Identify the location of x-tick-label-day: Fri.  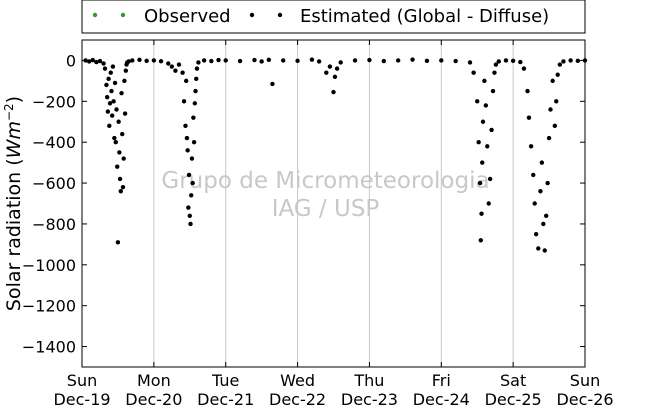
(441, 380).